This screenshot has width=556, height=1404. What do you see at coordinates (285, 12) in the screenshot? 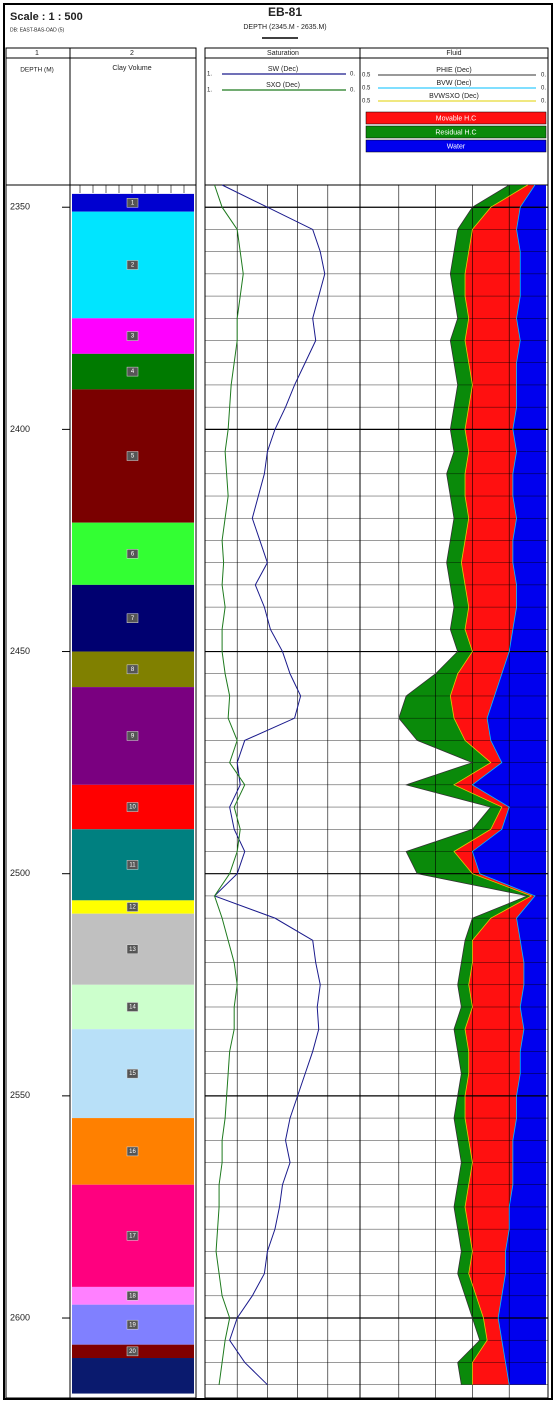
I see `chart-title: EB-81` at bounding box center [285, 12].